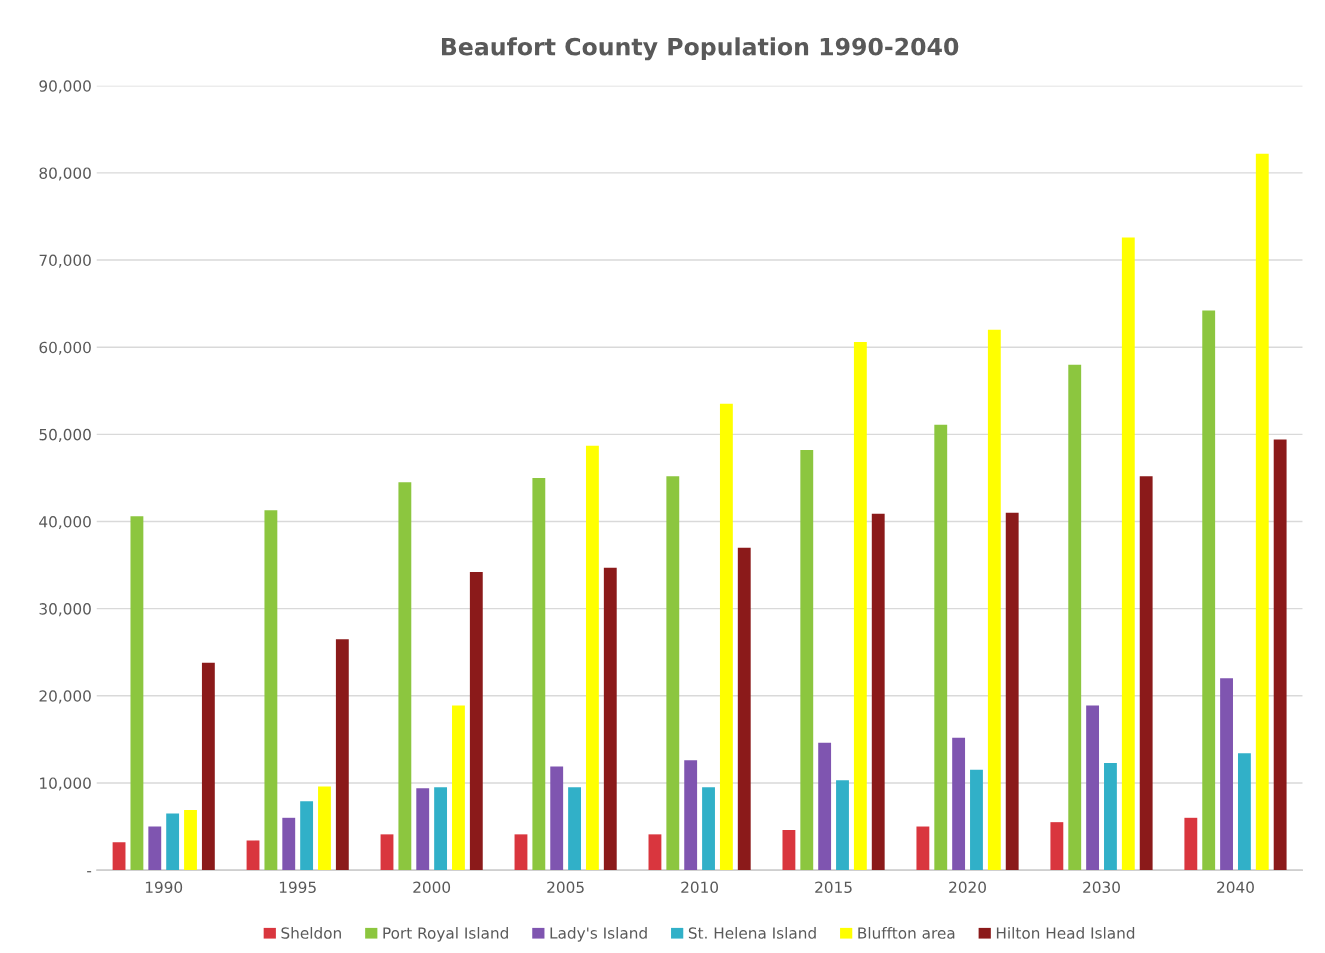  I want to click on y-tick-label: 20,000, so click(65, 697).